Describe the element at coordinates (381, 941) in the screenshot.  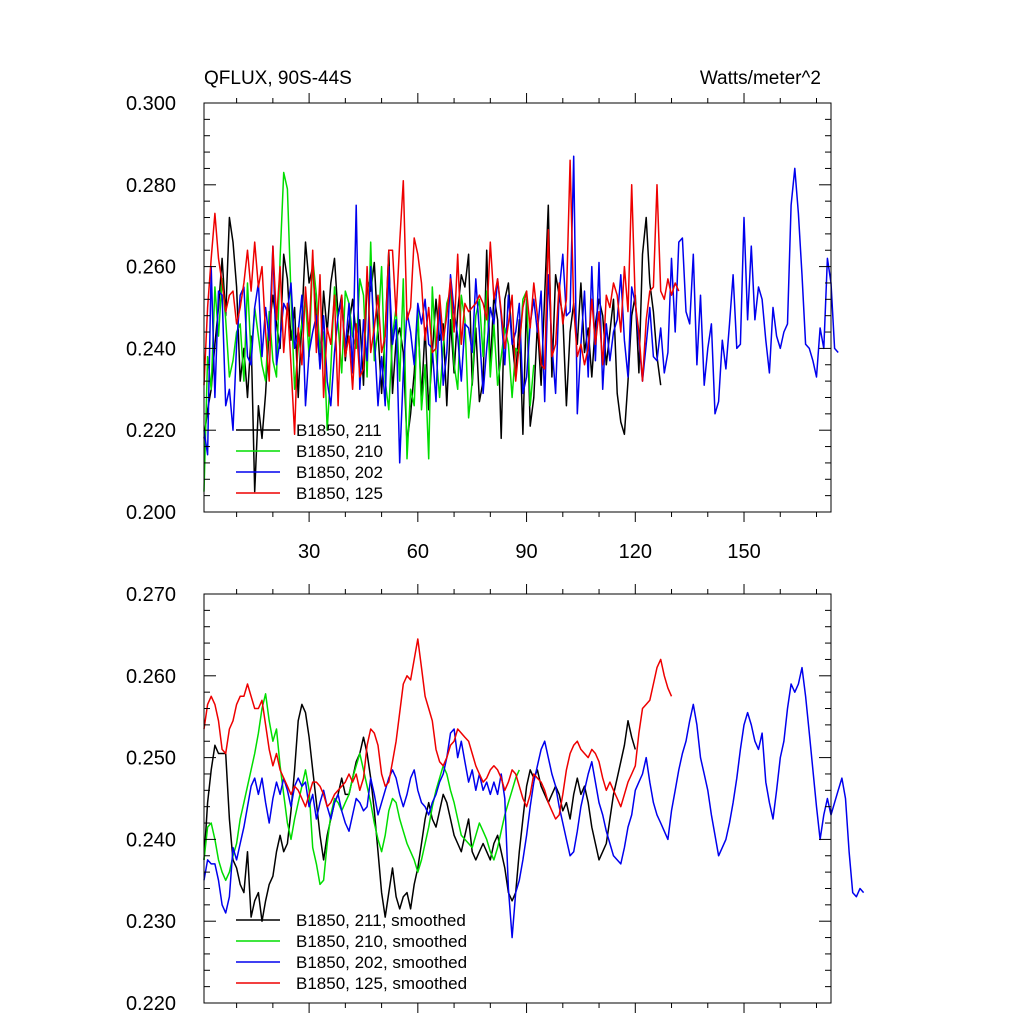
I see `legend-label-2: B1850, 210, smoothed` at that location.